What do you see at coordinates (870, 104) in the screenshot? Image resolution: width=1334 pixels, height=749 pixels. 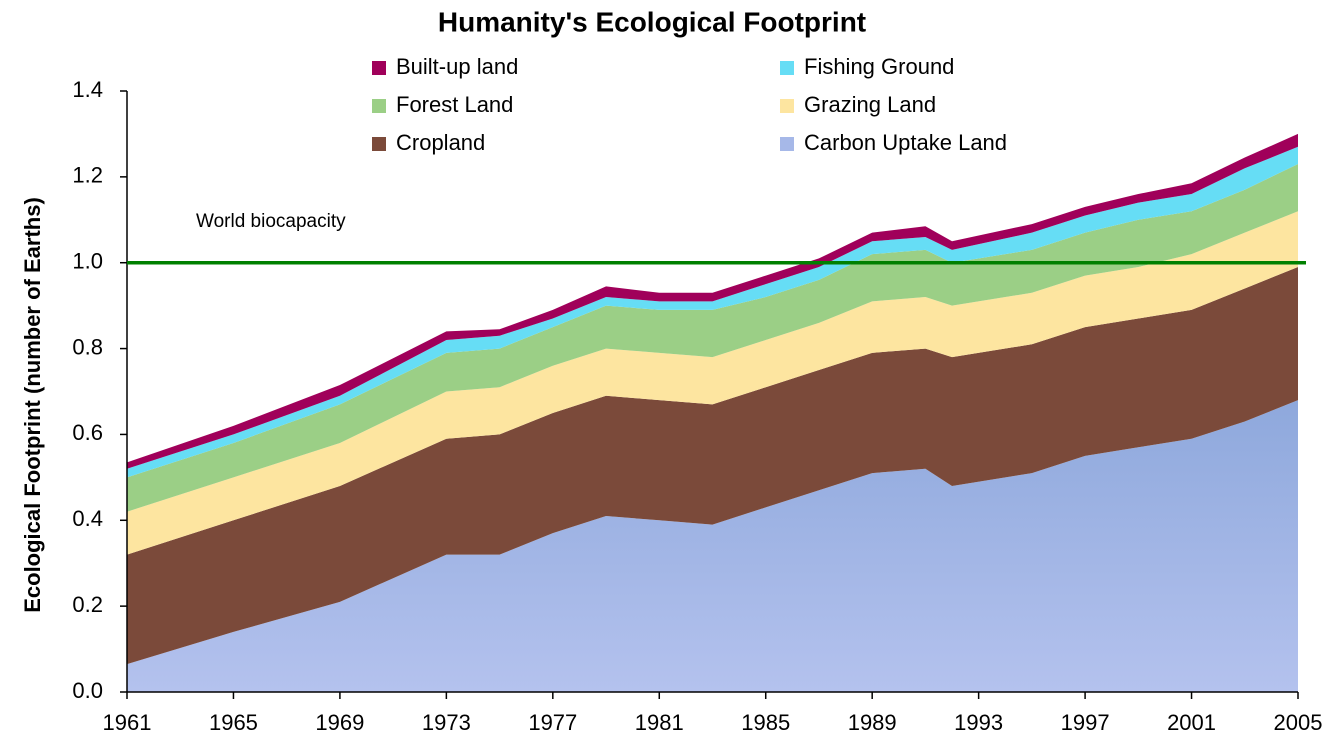 I see `legend-label: Grazing Land` at bounding box center [870, 104].